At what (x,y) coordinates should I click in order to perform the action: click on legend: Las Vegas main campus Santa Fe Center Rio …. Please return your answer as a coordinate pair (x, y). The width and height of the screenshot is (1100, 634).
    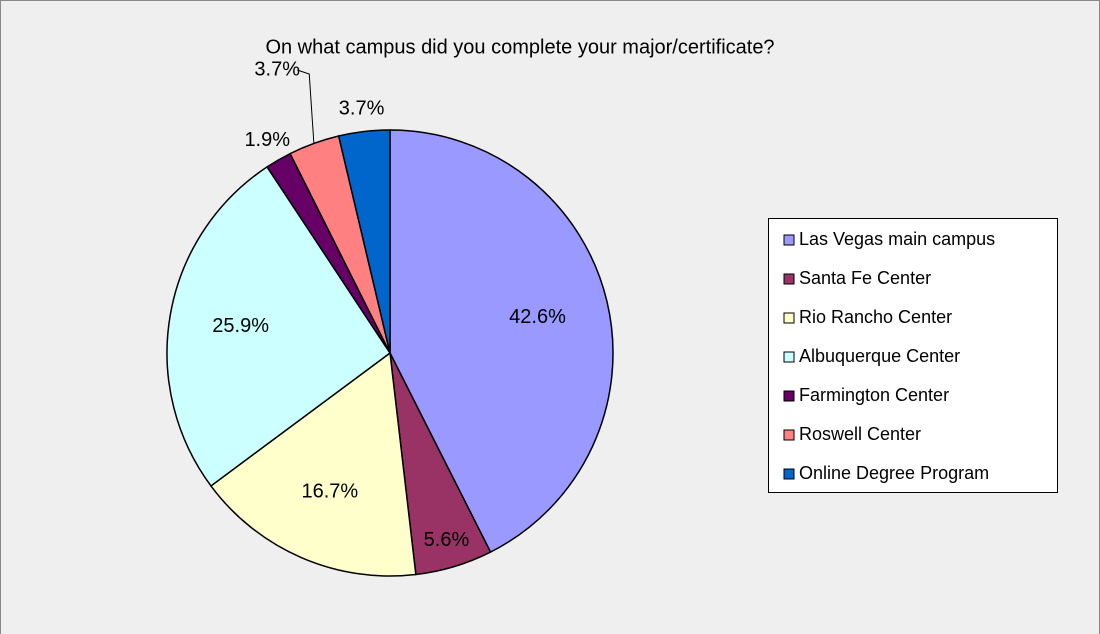
    Looking at the image, I should click on (913, 355).